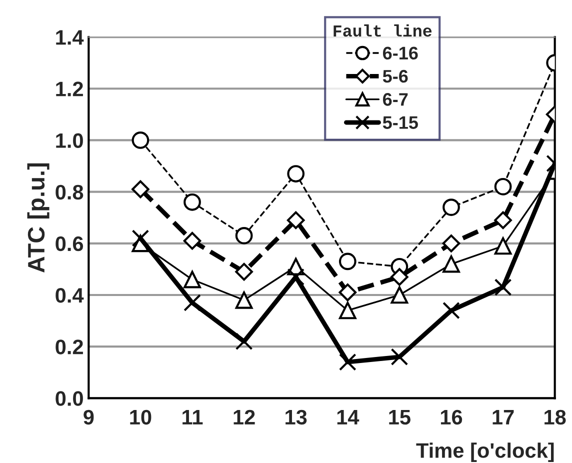 The height and width of the screenshot is (463, 572). What do you see at coordinates (296, 417) in the screenshot?
I see `x-tick-label: 13` at bounding box center [296, 417].